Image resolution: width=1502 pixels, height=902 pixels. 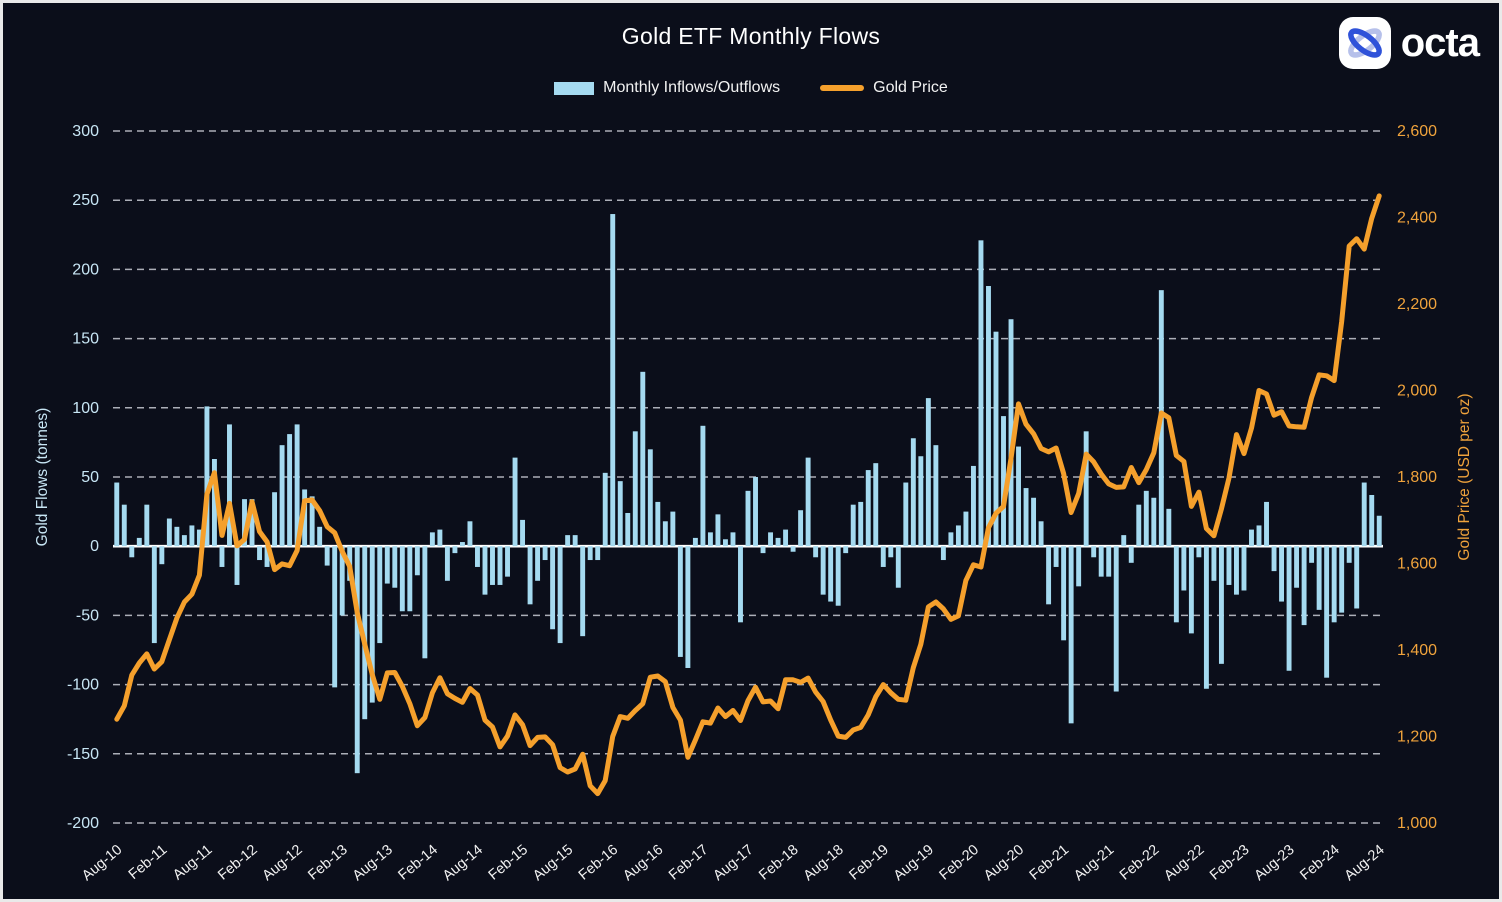 I want to click on right-tick-label: 1,400, so click(x=1417, y=650).